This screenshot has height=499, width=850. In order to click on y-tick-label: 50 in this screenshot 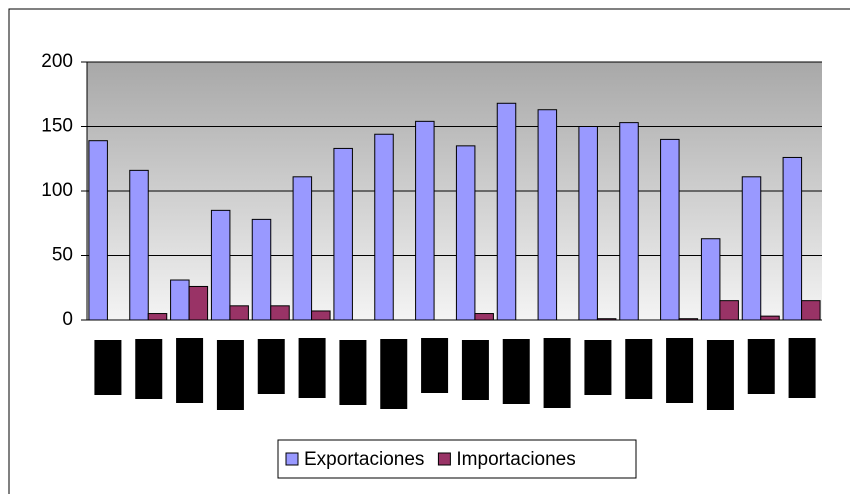, I will do `click(62, 255)`.